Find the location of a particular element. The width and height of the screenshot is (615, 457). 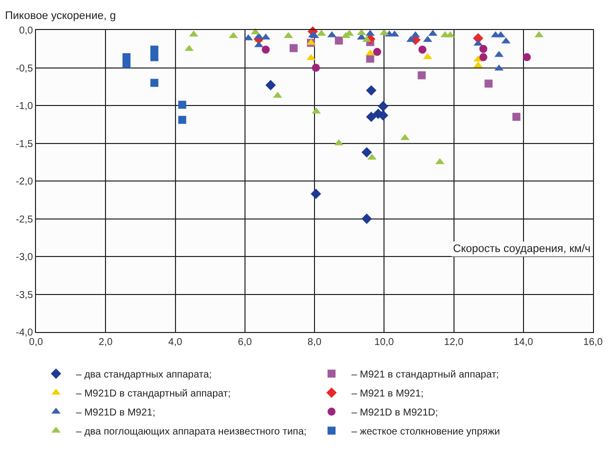

legend-label: – два стандартных аппарата; is located at coordinates (144, 375).